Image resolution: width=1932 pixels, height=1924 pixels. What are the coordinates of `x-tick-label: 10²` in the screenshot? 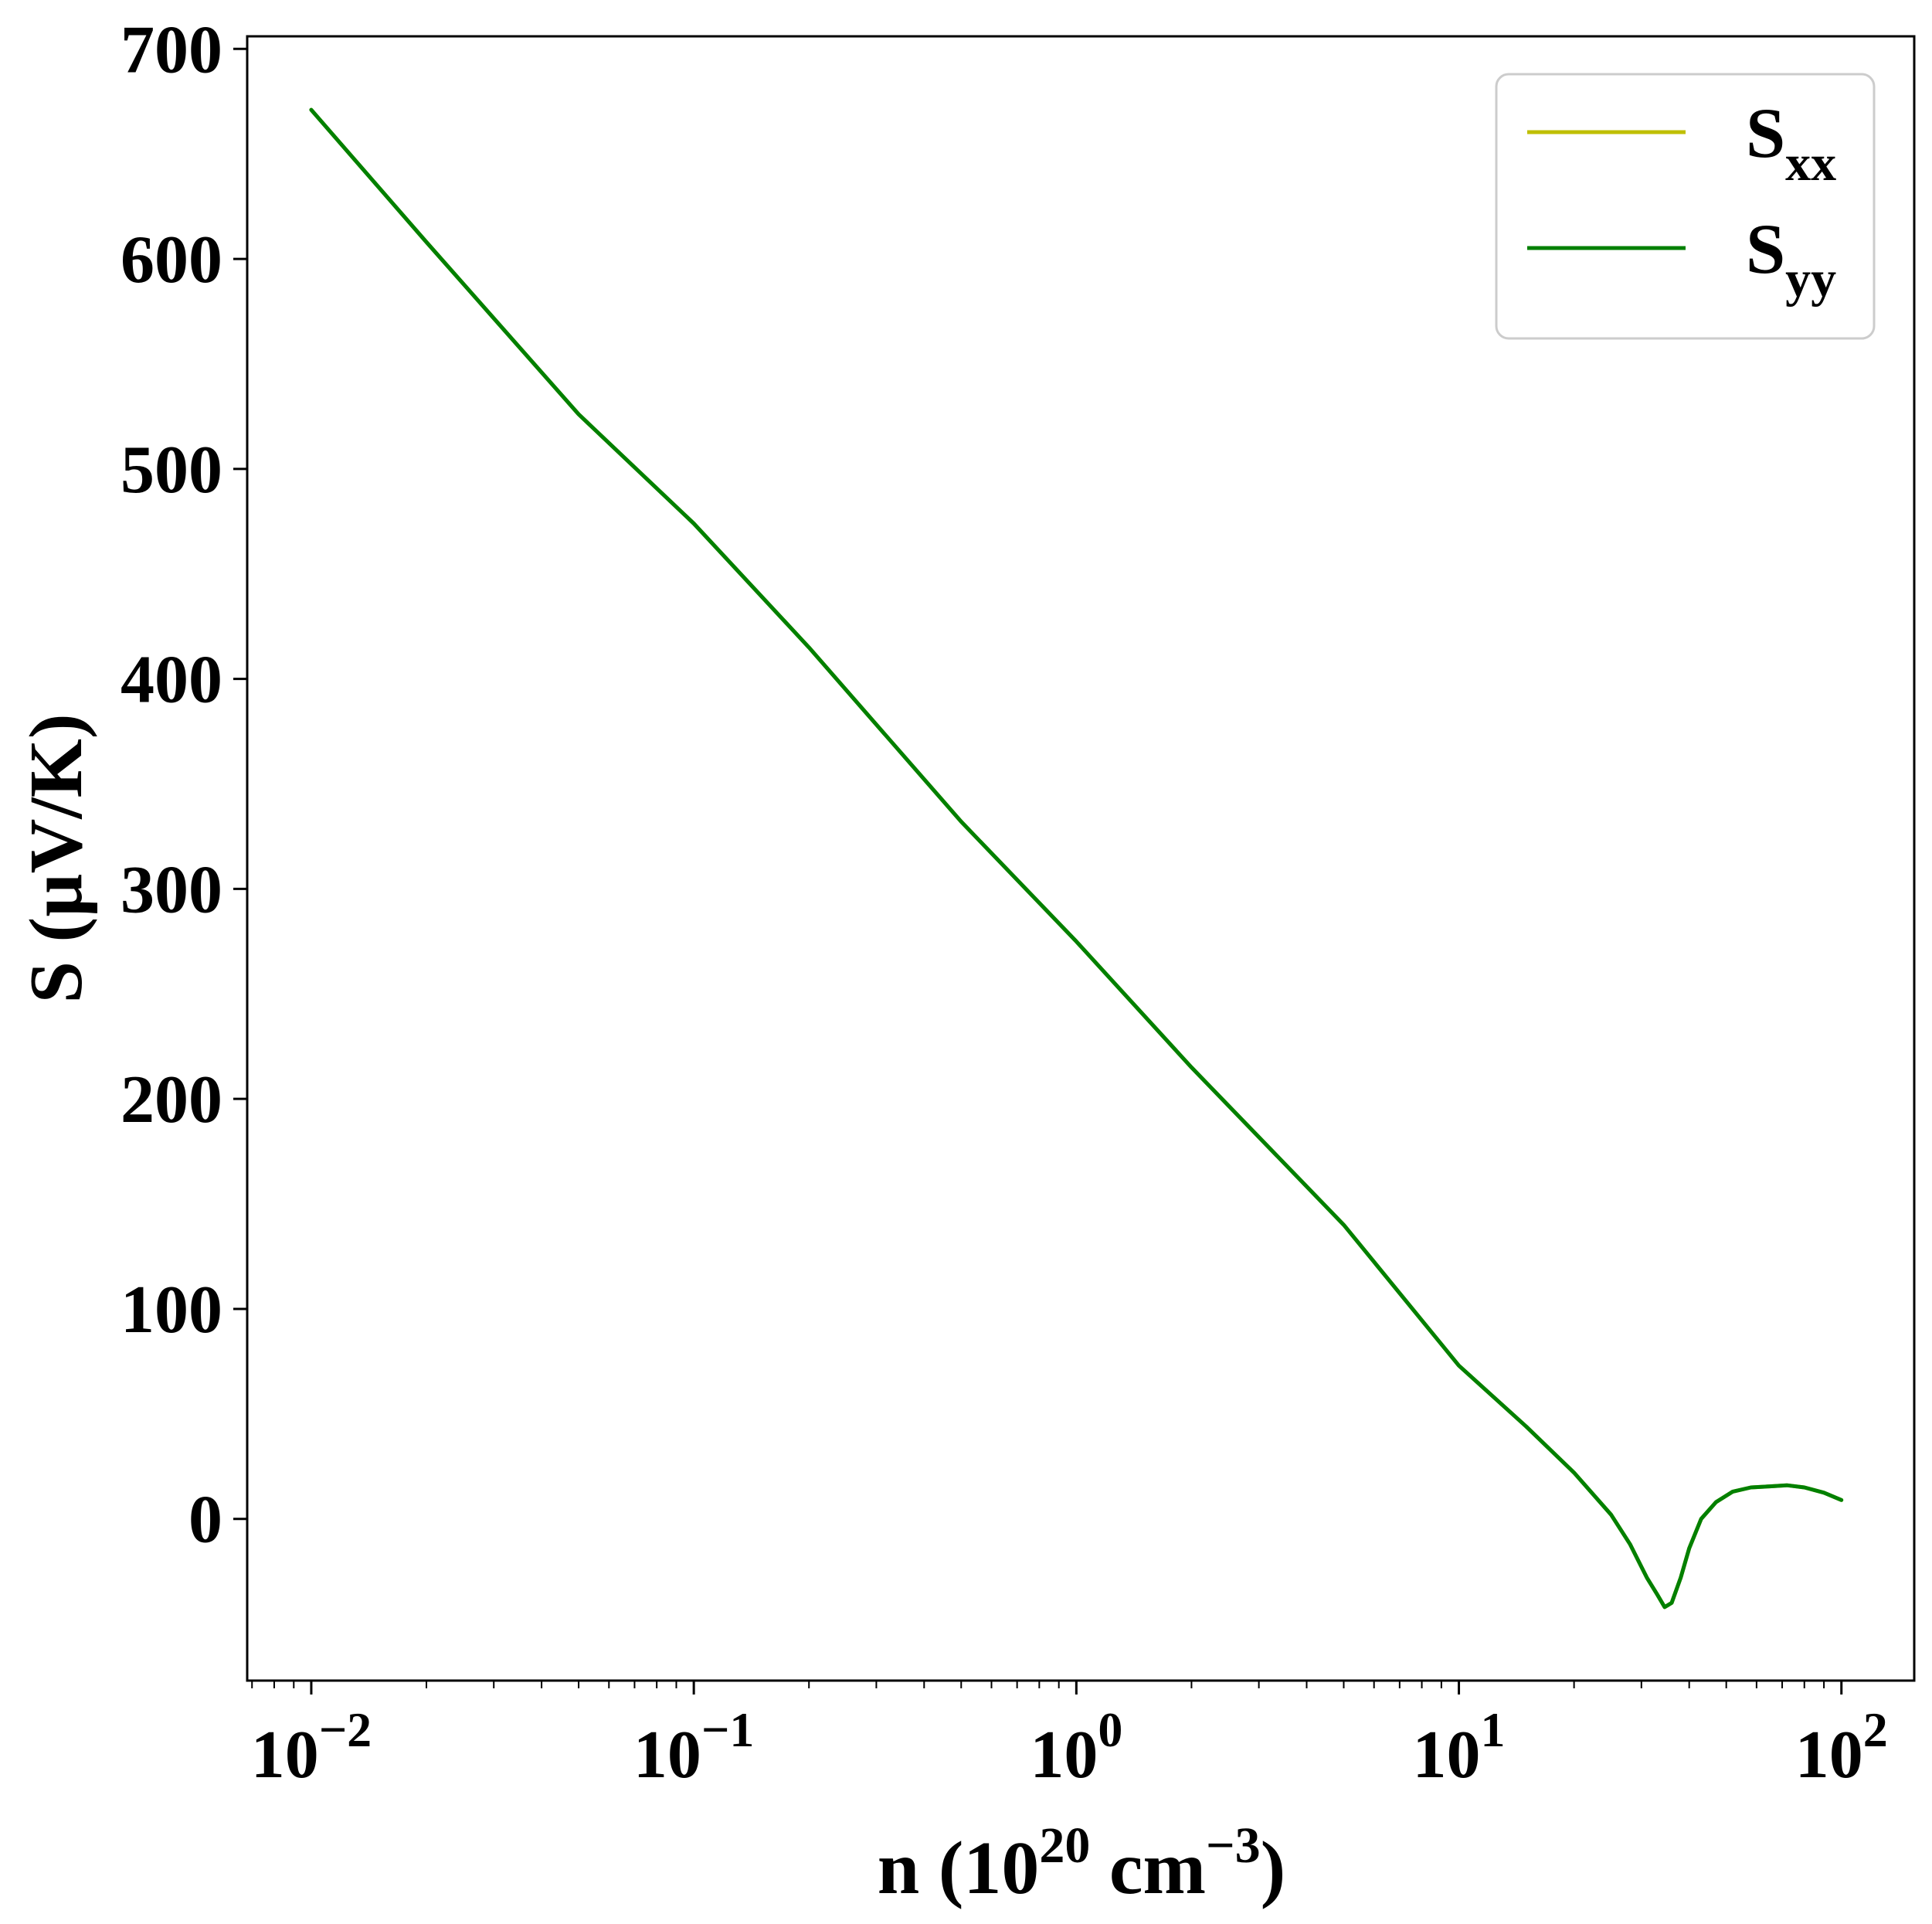 It's located at (1841, 1747).